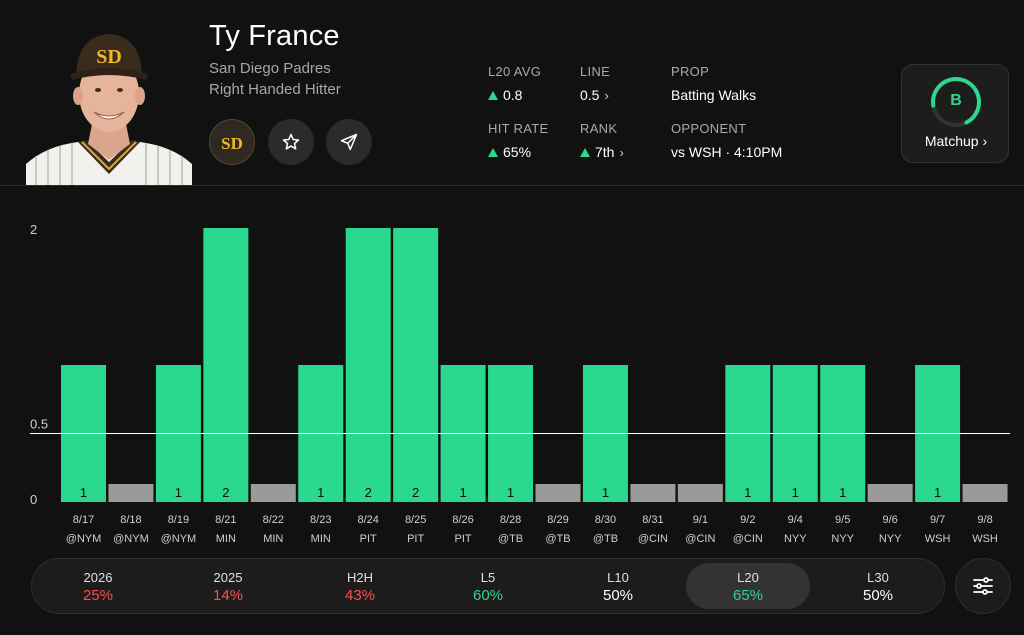 The height and width of the screenshot is (635, 1024). I want to click on svg-text: SD, so click(109, 57).